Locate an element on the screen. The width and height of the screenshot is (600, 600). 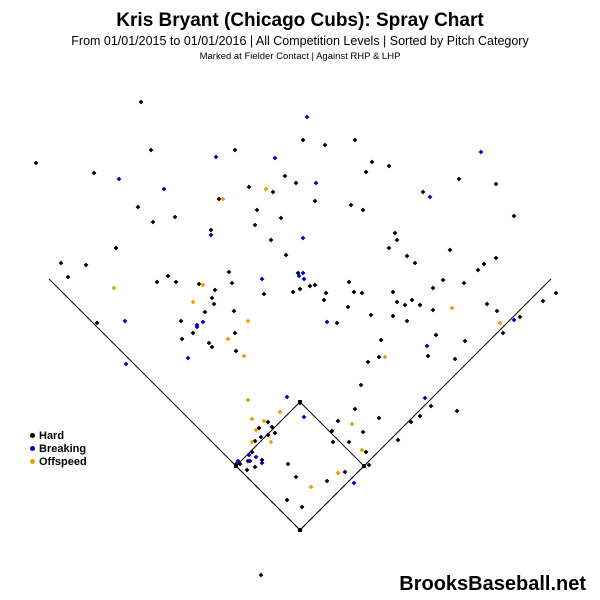
legend-swatch-breaking is located at coordinates (32, 448).